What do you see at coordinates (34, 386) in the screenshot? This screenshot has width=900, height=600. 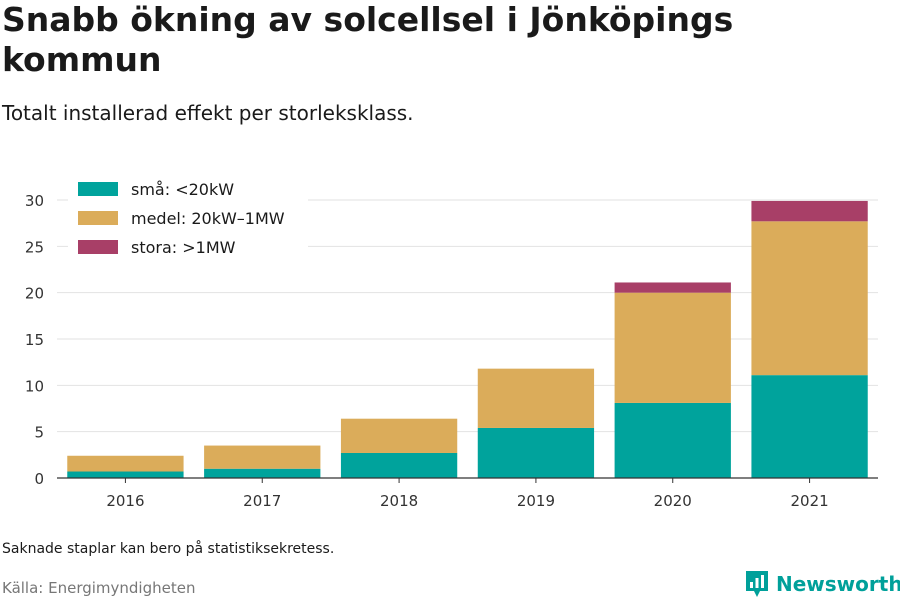 I see `y-tick-label: 10` at bounding box center [34, 386].